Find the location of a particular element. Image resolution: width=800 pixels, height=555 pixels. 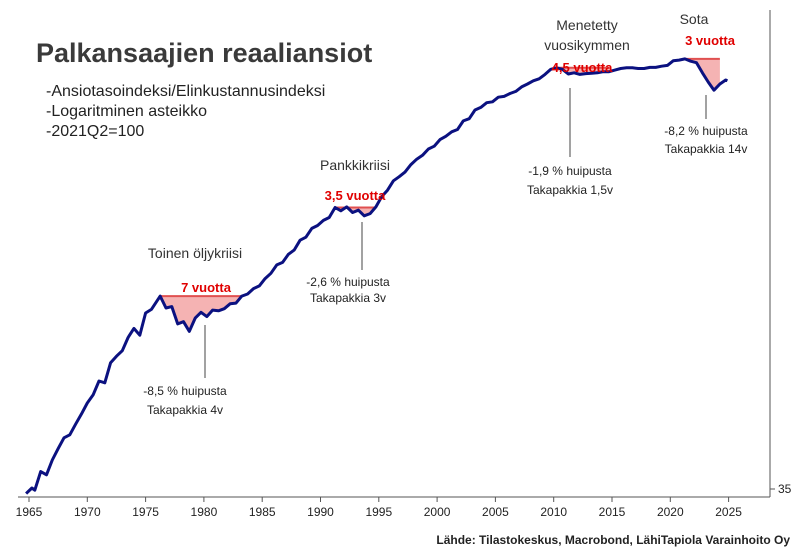

episode-label: Toinen öljykriisi is located at coordinates (195, 253).